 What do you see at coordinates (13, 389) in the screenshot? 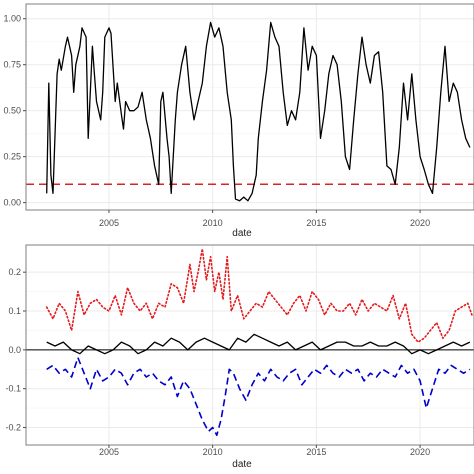
I see `y-tick-label: -0.1` at bounding box center [13, 389].